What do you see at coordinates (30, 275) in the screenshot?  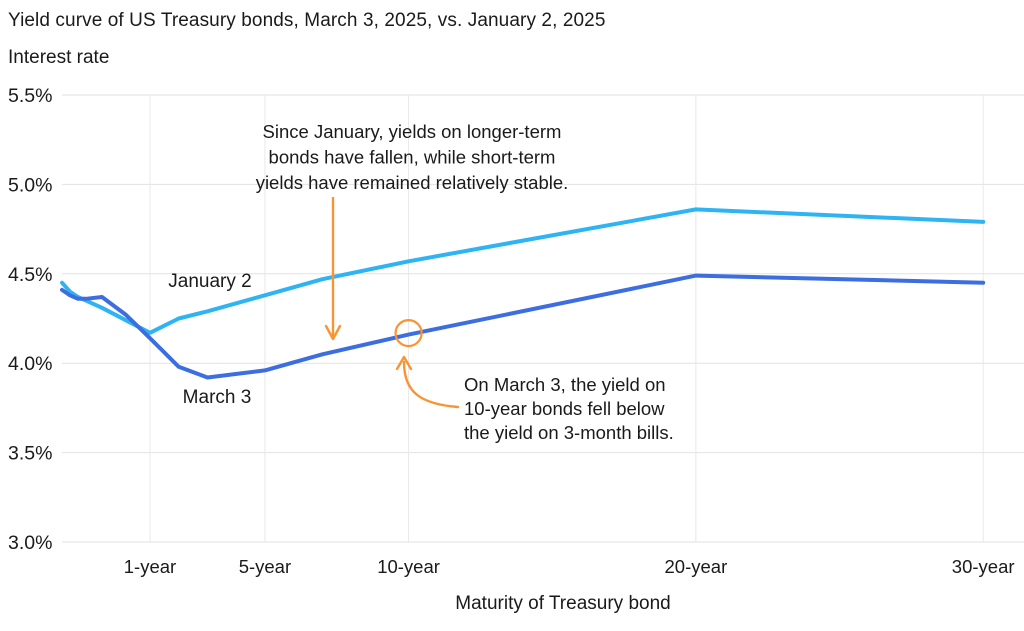 I see `y-tick-label: 4.5%` at bounding box center [30, 275].